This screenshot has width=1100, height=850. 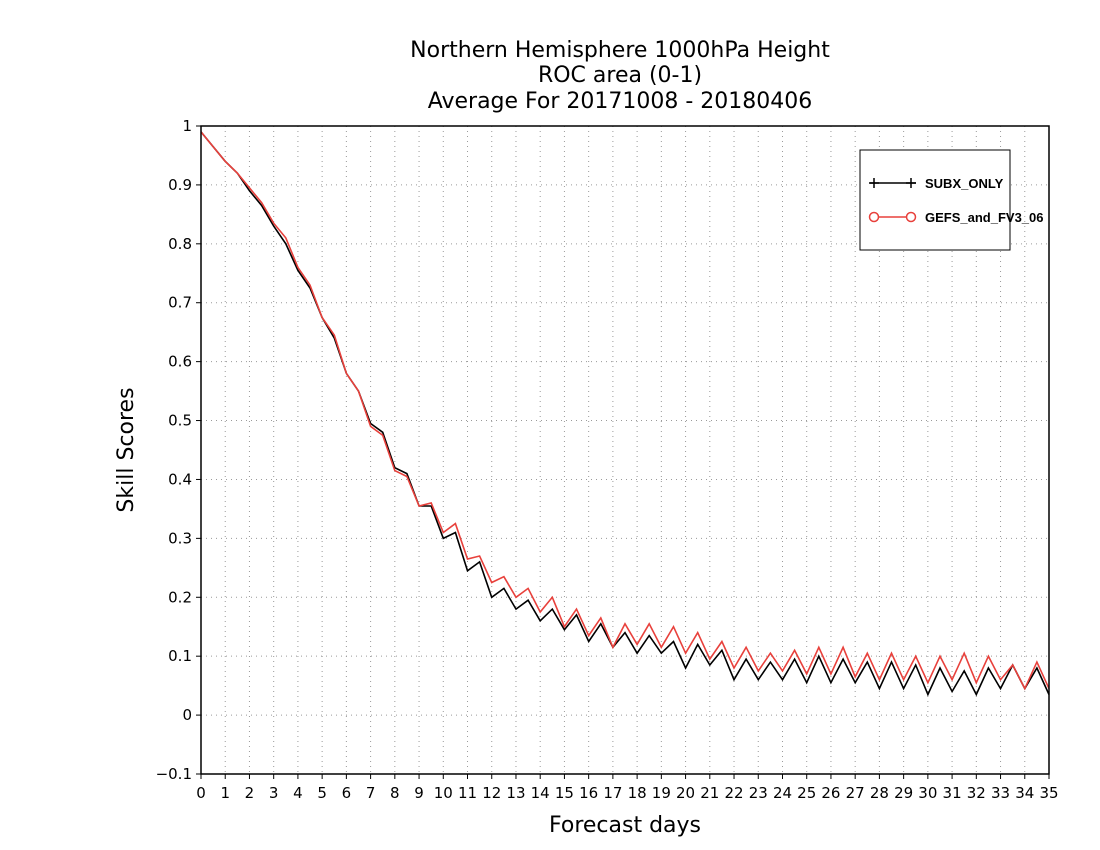 What do you see at coordinates (1000, 793) in the screenshot?
I see `x-tick-label: 33` at bounding box center [1000, 793].